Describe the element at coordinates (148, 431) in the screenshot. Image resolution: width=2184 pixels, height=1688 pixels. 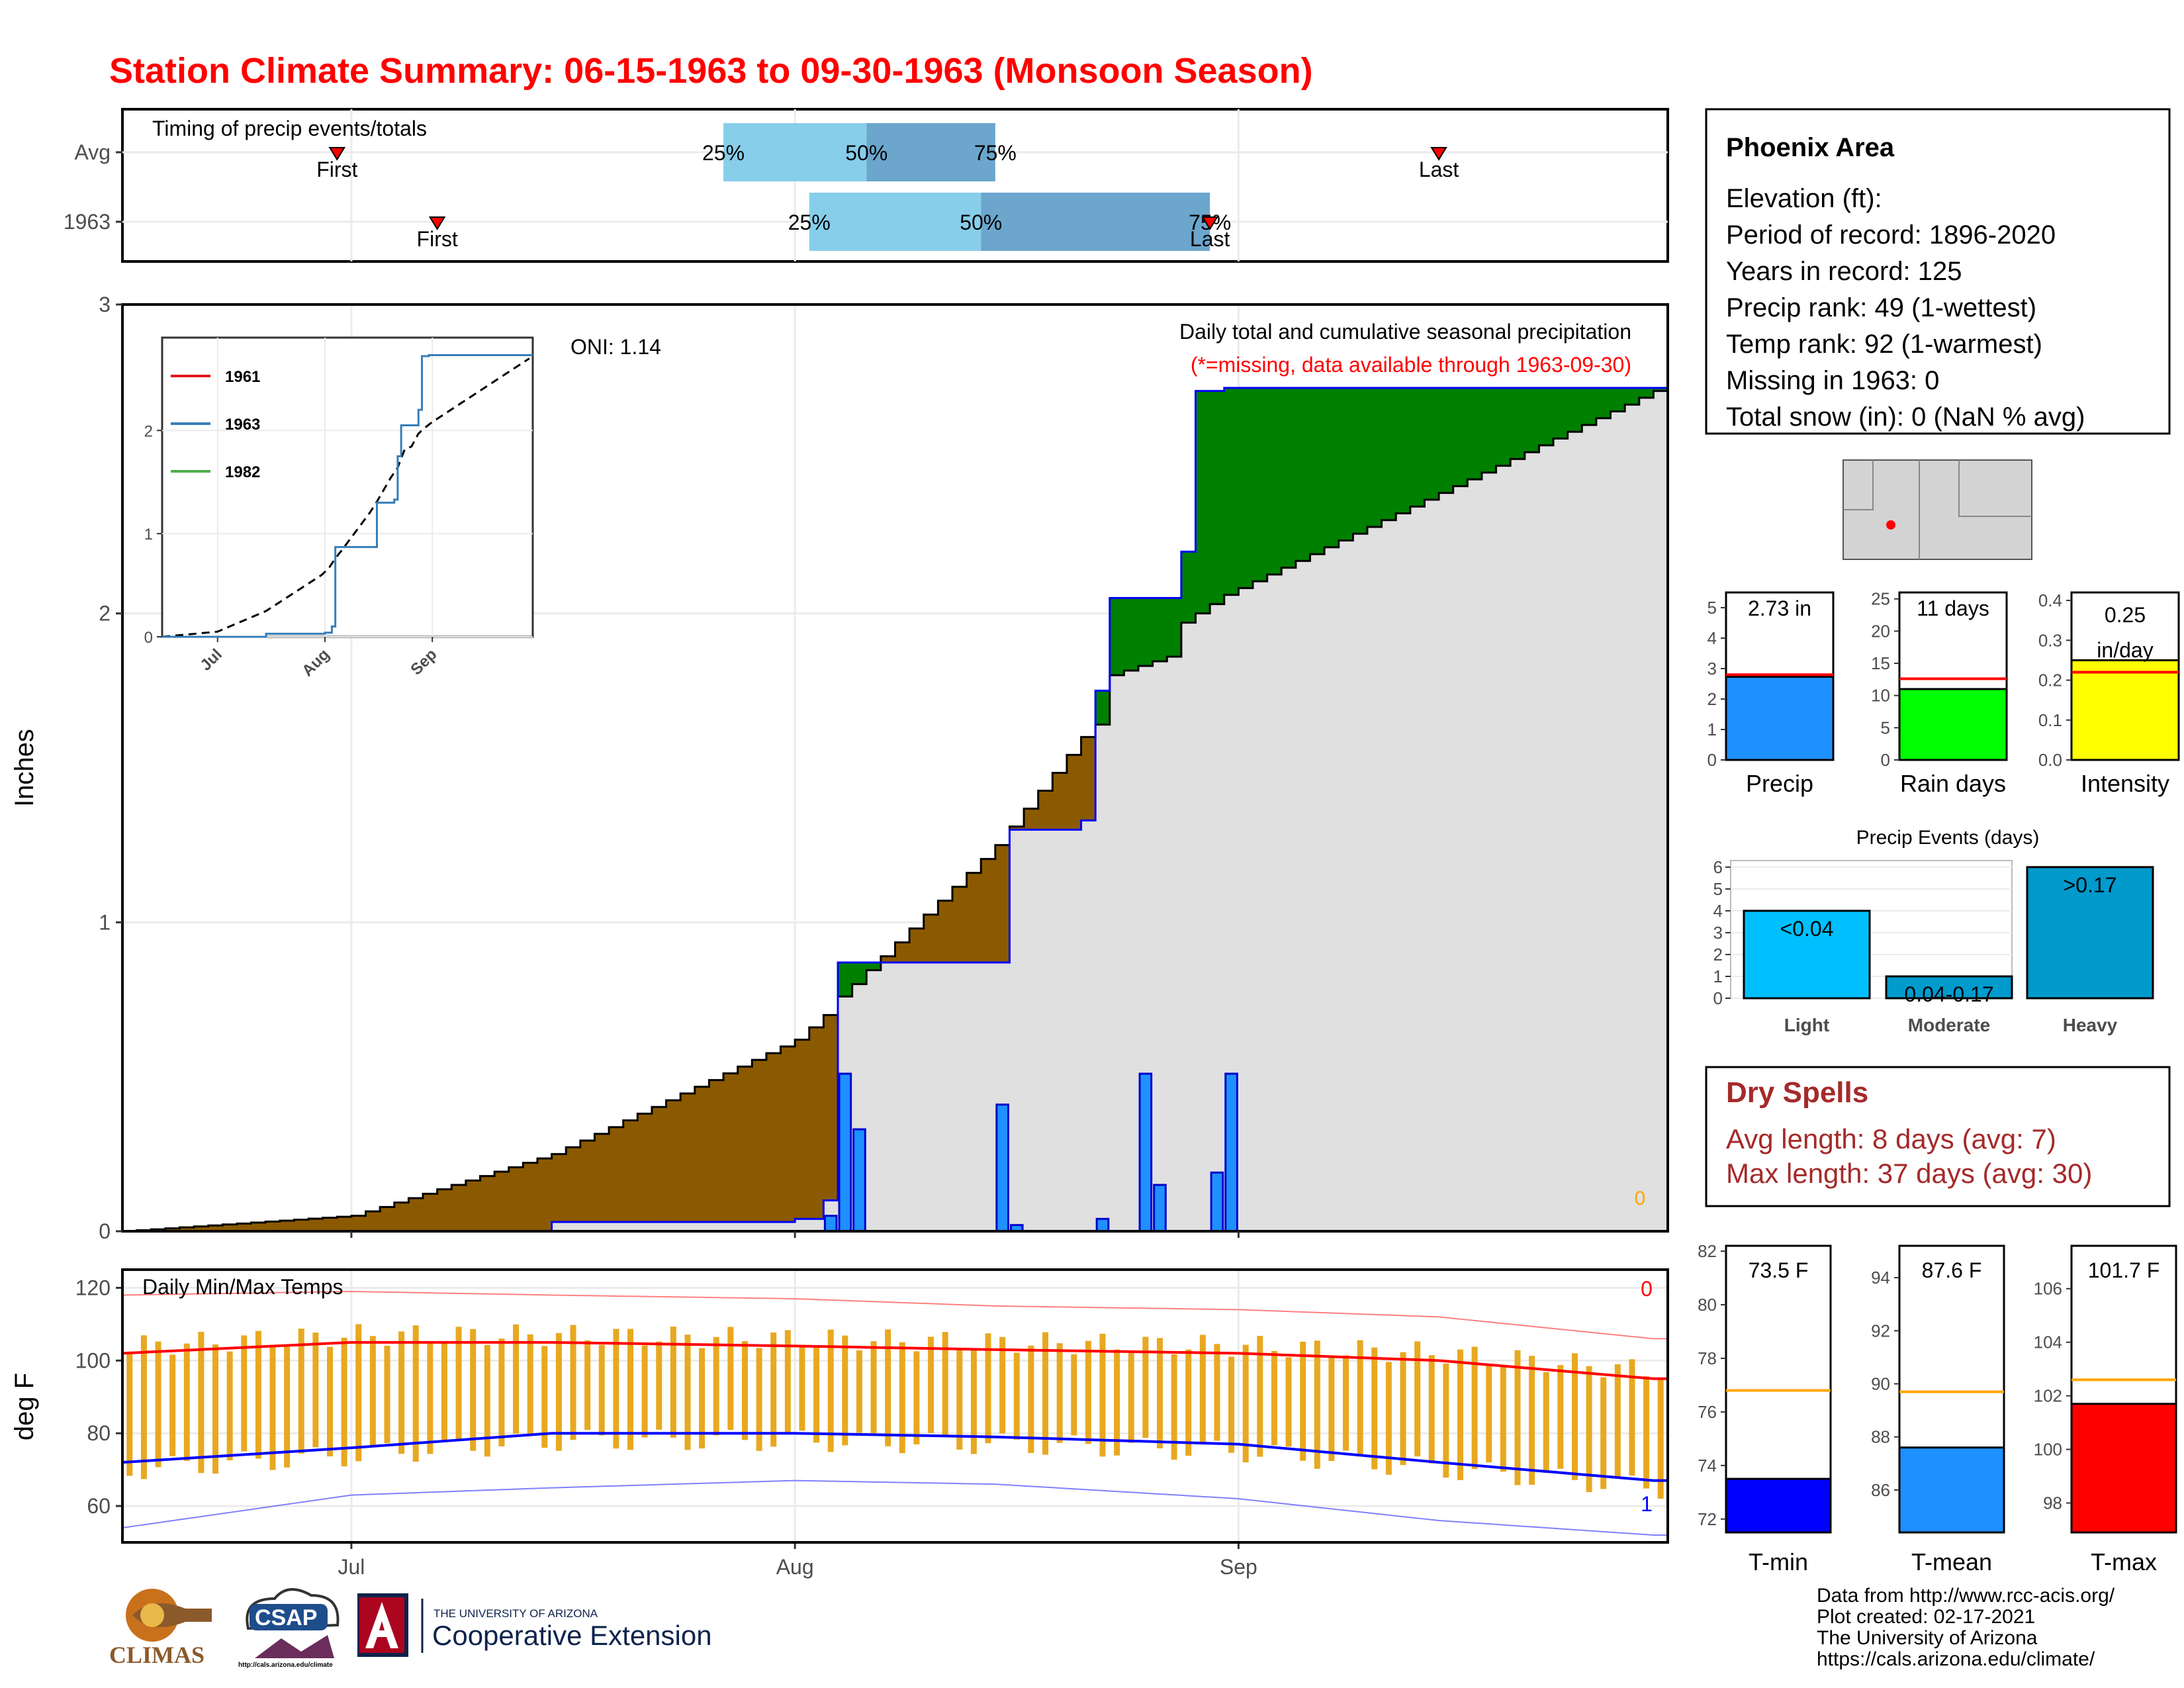
I see `inset-y-label: 2` at that location.